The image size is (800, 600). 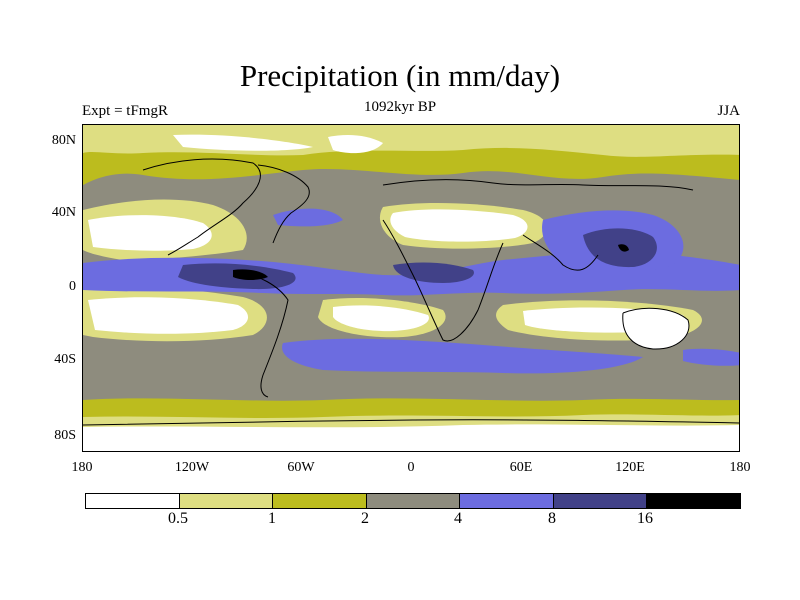 I want to click on lon-label-120e: 120E, so click(x=630, y=467).